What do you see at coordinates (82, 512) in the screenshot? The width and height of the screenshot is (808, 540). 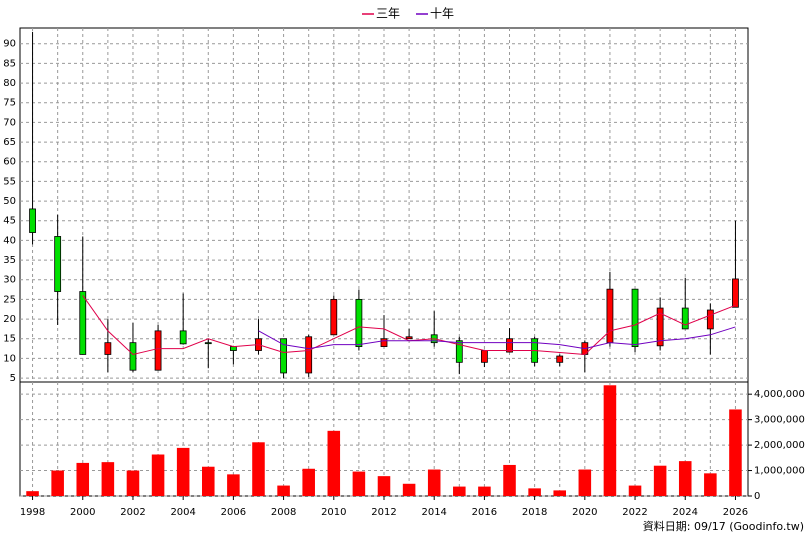 I see `x-tick-label: 2000` at bounding box center [82, 512].